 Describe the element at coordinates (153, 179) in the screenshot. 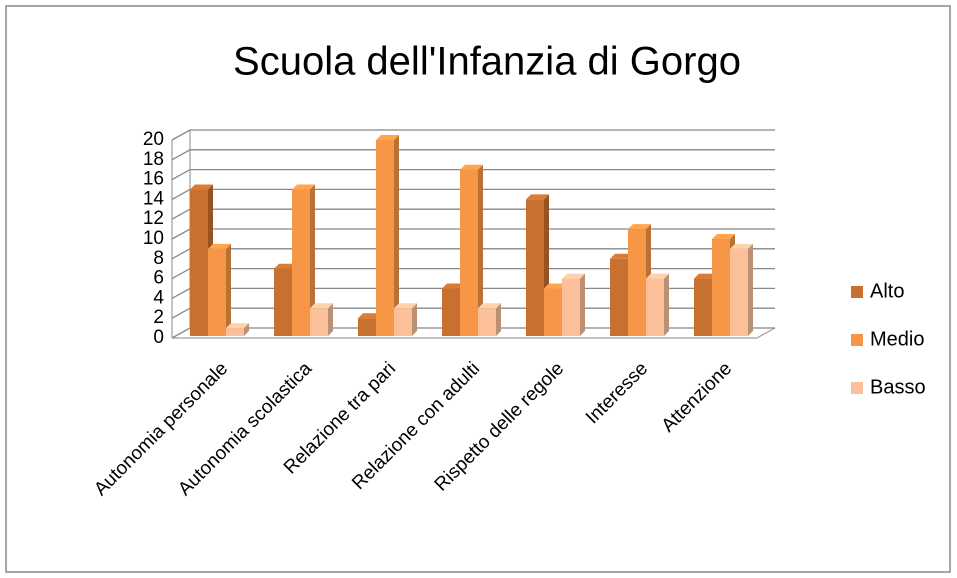

I see `y-tick-label: 16` at that location.